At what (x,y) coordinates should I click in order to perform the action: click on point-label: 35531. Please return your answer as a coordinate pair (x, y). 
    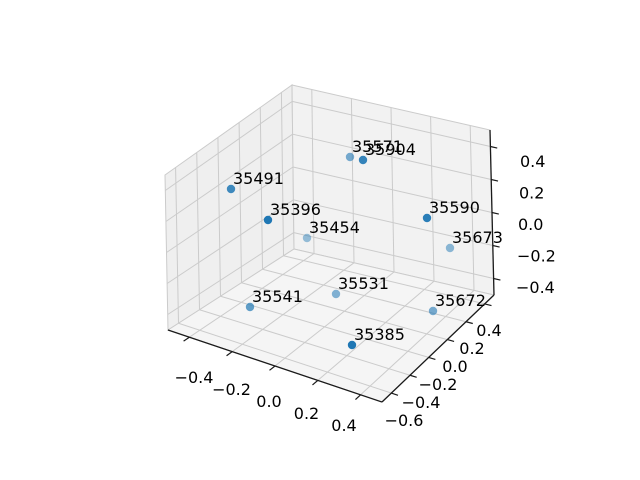
    Looking at the image, I should click on (363, 283).